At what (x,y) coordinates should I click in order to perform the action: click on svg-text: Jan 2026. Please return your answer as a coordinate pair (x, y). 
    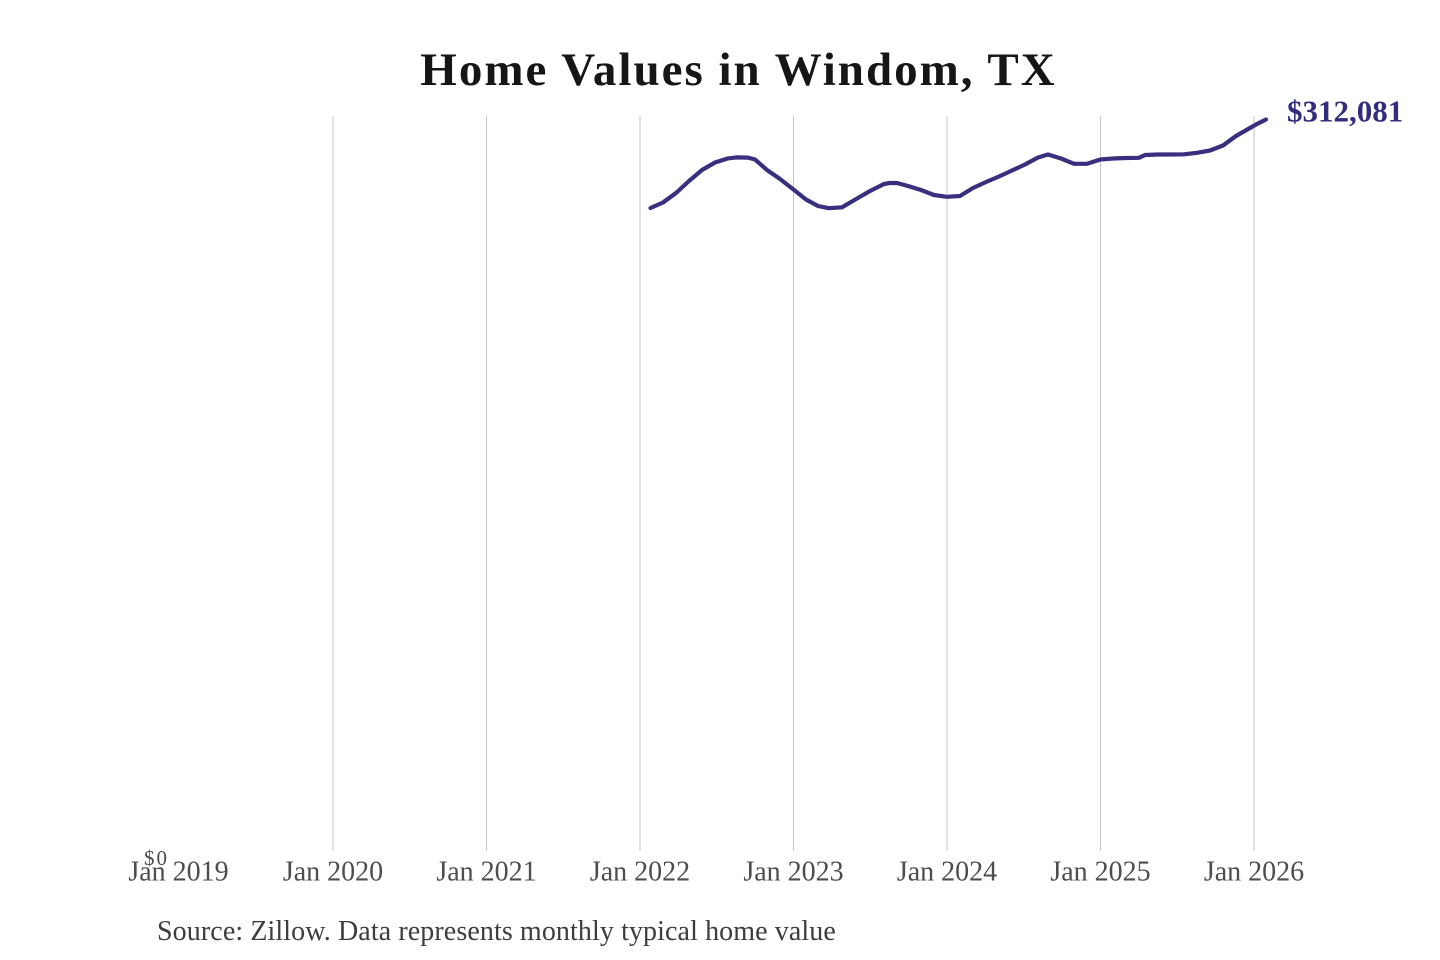
    Looking at the image, I should click on (1254, 872).